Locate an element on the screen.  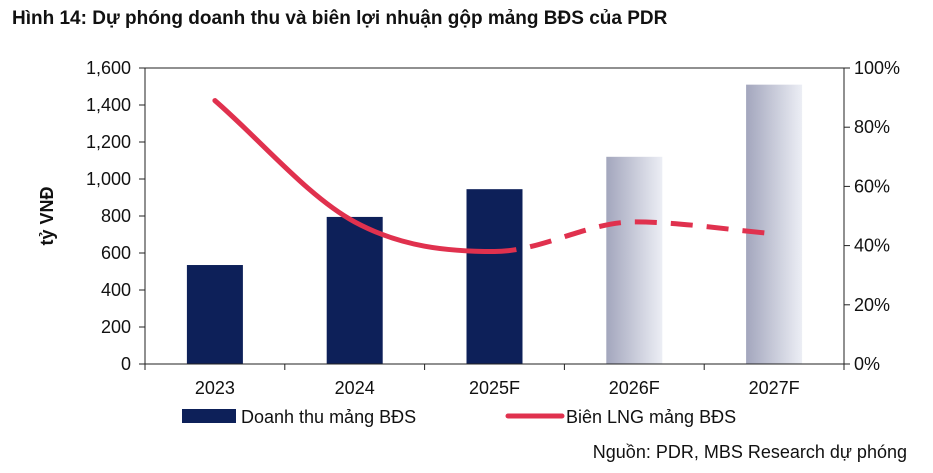
bar-2025F is located at coordinates (494, 276).